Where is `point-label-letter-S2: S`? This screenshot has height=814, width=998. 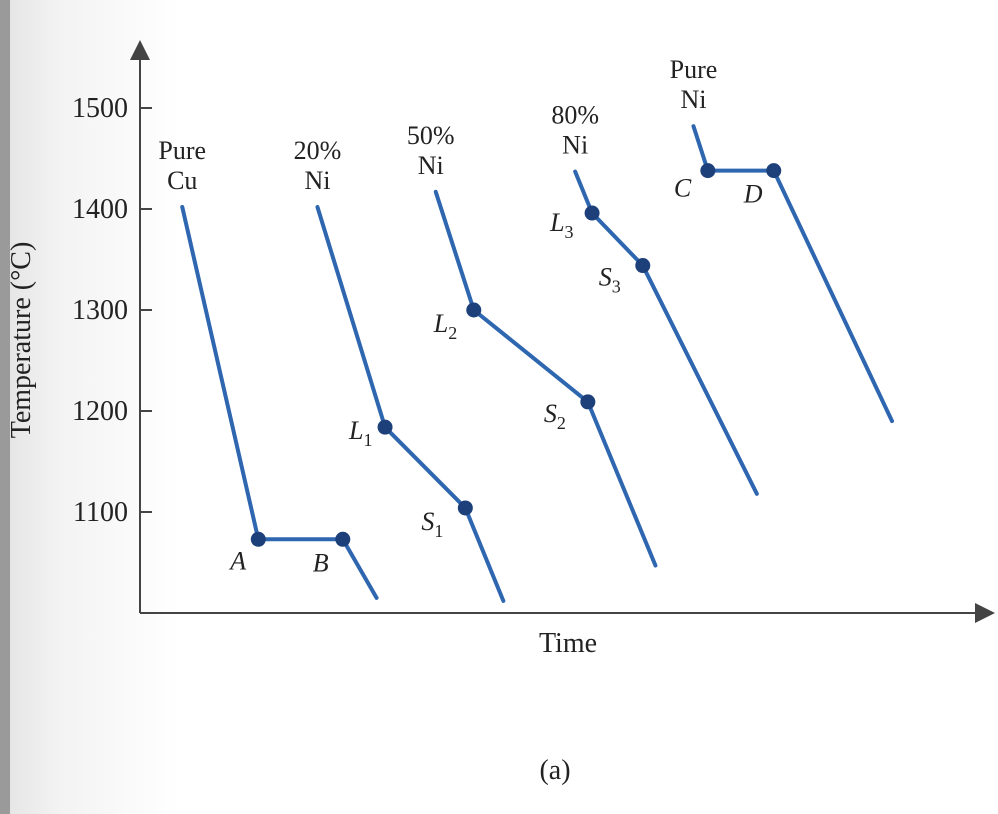
point-label-letter-S2: S is located at coordinates (550, 413).